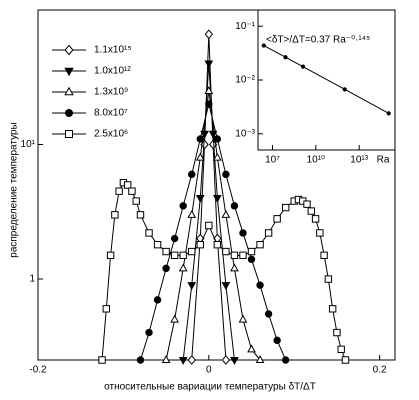 This screenshot has height=400, width=419. I want to click on x-axis-label: относительные вариации температуры δT/ΔT, so click(210, 387).